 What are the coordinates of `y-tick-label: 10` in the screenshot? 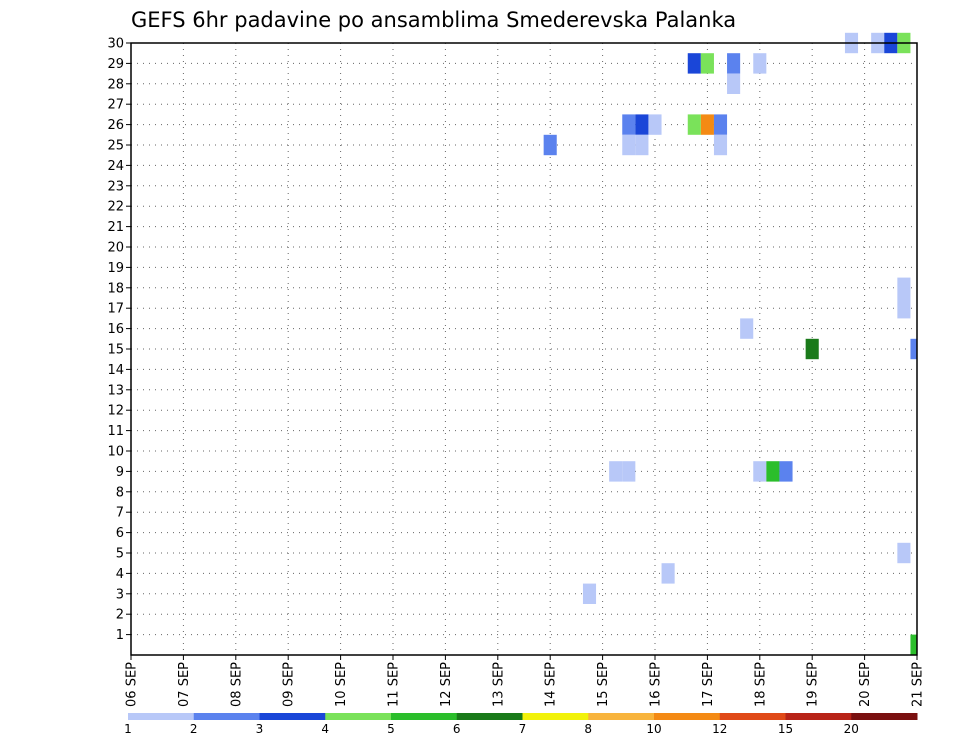 It's located at (115, 452).